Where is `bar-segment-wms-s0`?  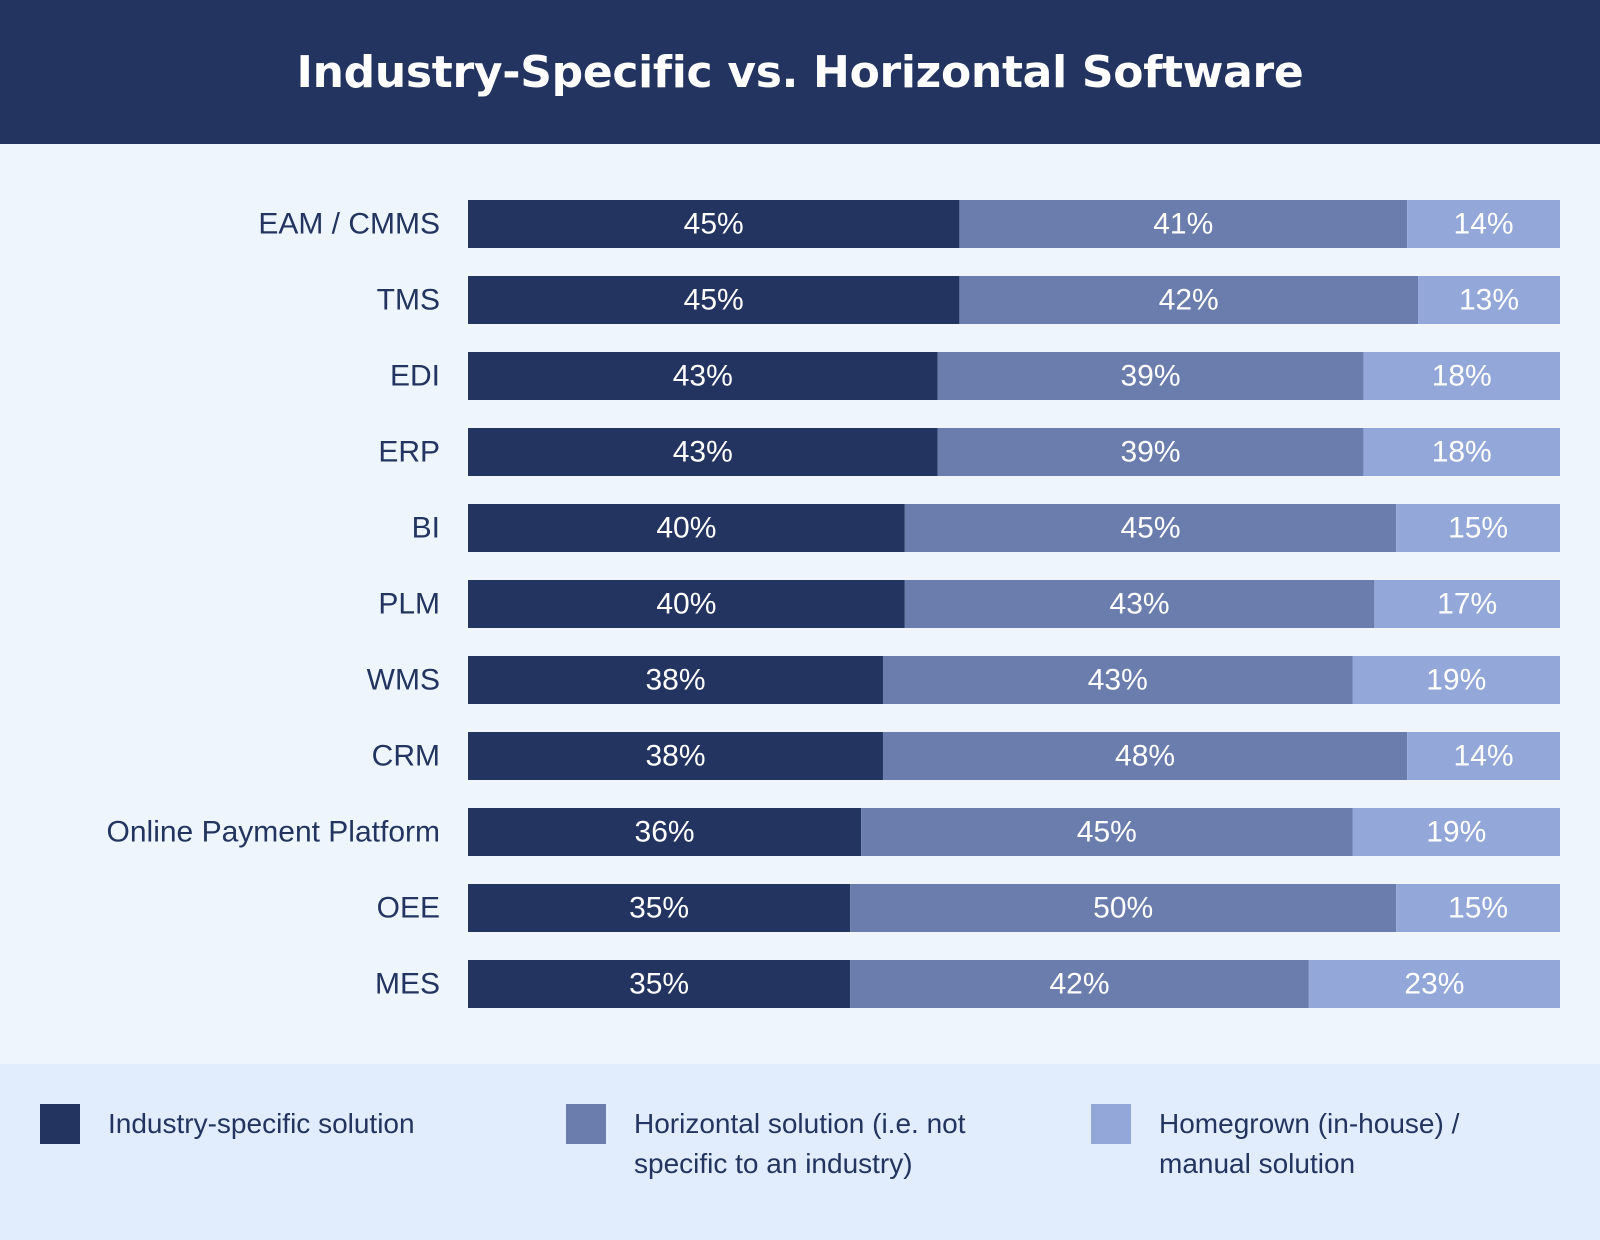 bar-segment-wms-s0 is located at coordinates (675, 680).